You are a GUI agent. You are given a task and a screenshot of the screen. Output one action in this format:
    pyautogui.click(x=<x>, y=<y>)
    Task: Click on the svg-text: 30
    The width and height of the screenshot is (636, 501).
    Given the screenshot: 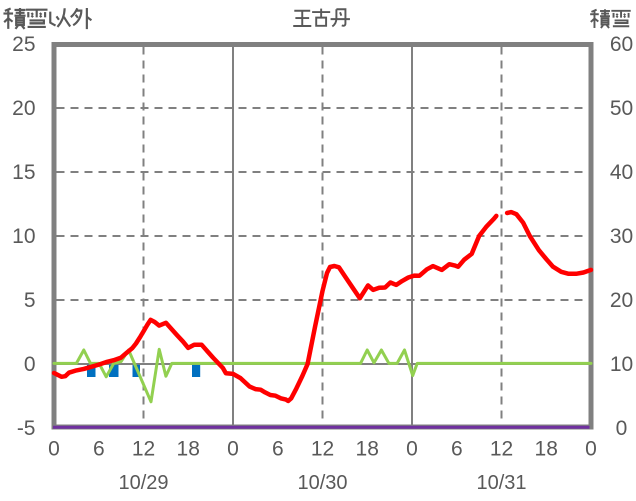 What is the action you would take?
    pyautogui.click(x=621, y=236)
    